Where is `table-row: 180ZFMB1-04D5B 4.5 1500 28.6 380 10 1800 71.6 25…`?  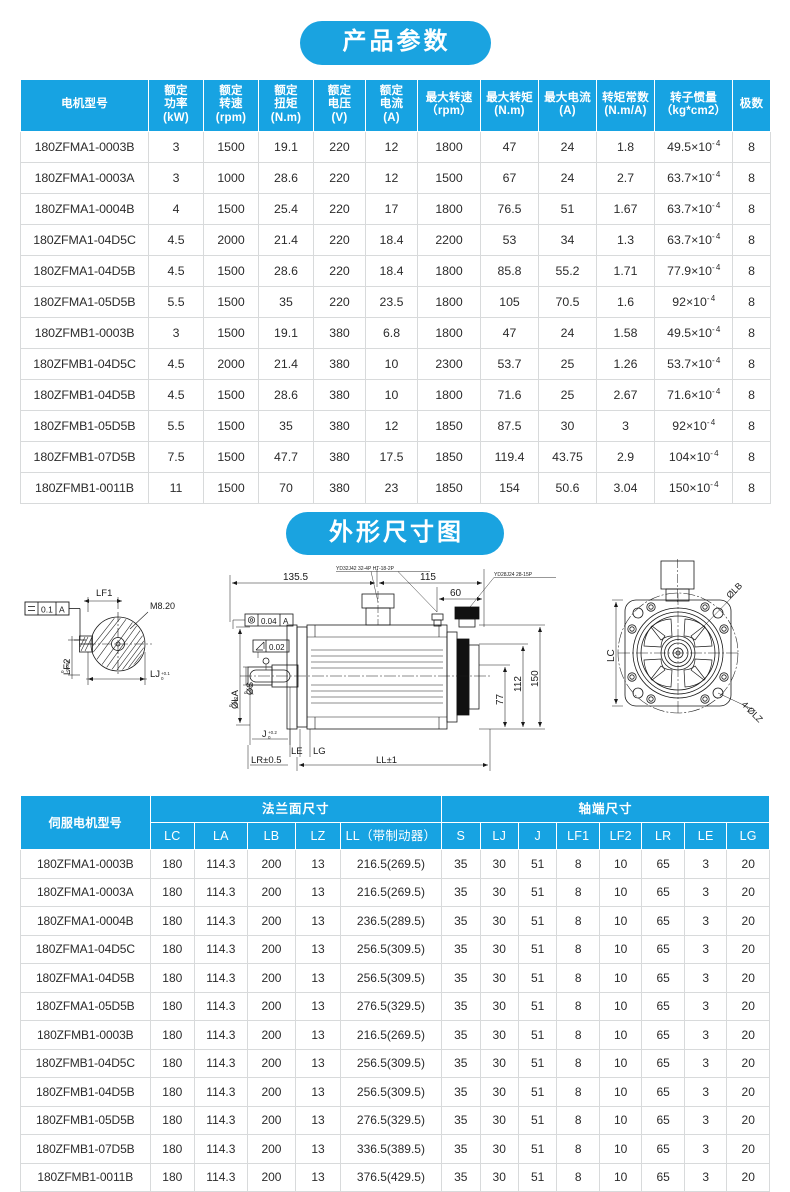 table-row: 180ZFMB1-04D5B 4.5 1500 28.6 380 10 1800 71.6 25… is located at coordinates (395, 394).